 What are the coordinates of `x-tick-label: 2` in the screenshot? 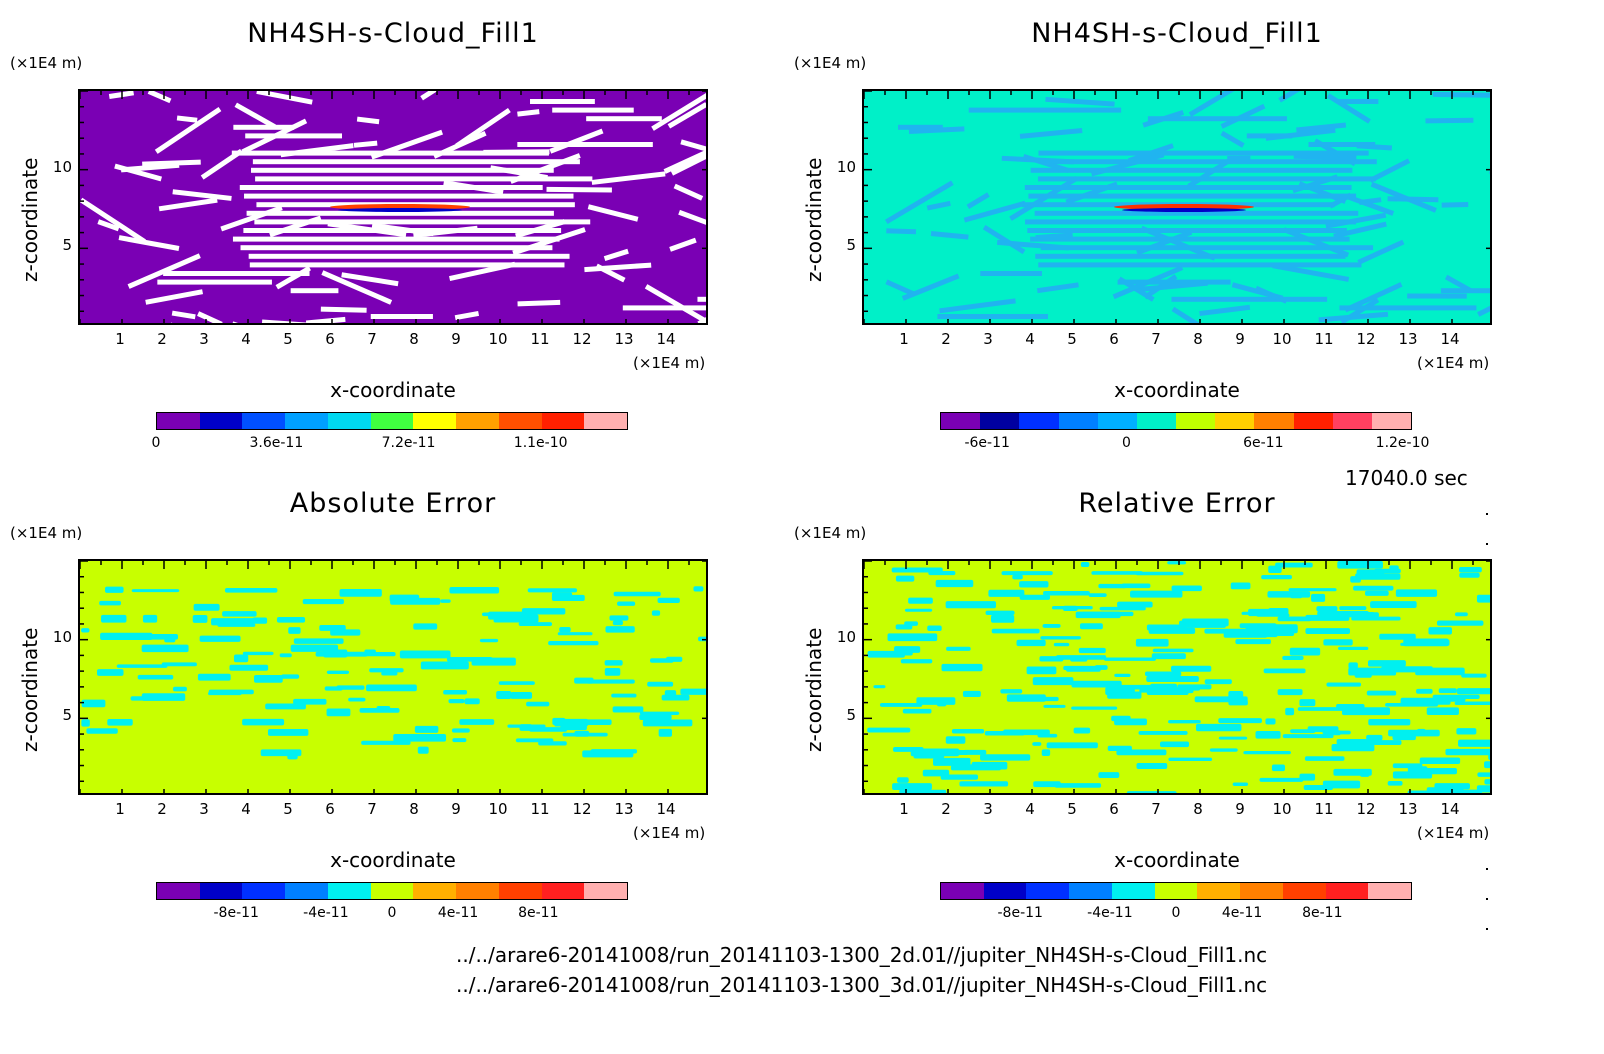 It's located at (162, 809).